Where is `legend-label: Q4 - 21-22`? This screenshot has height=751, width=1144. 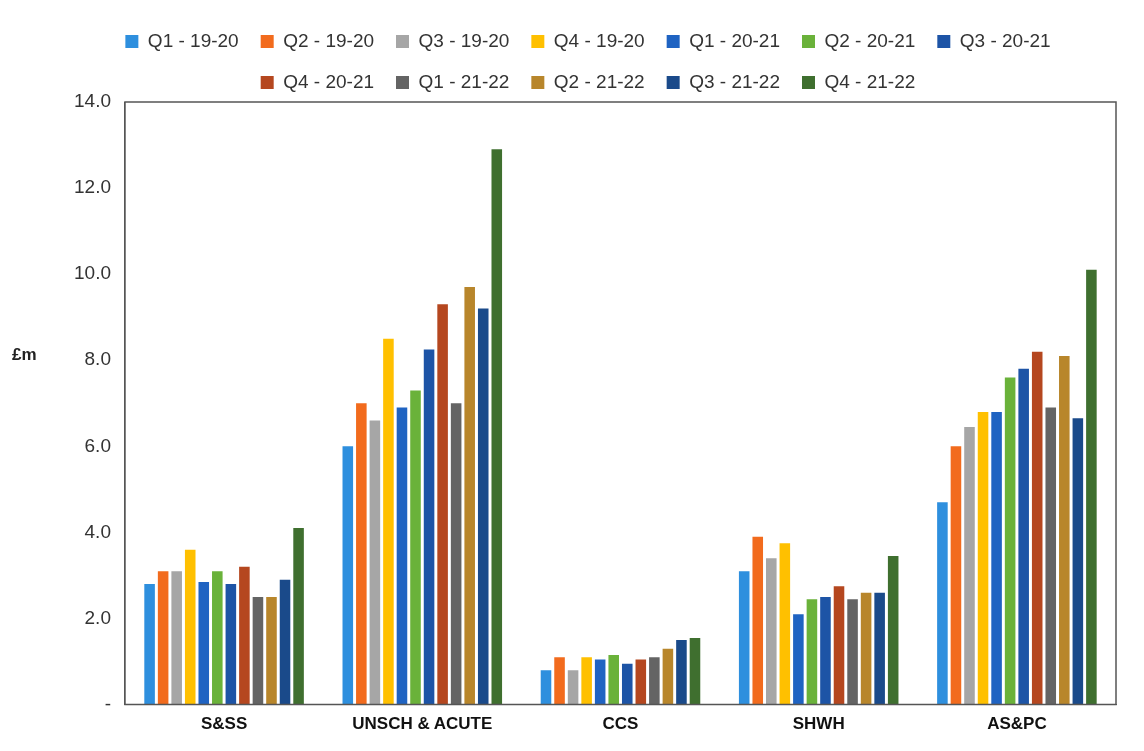
legend-label: Q4 - 21-22 is located at coordinates (870, 81).